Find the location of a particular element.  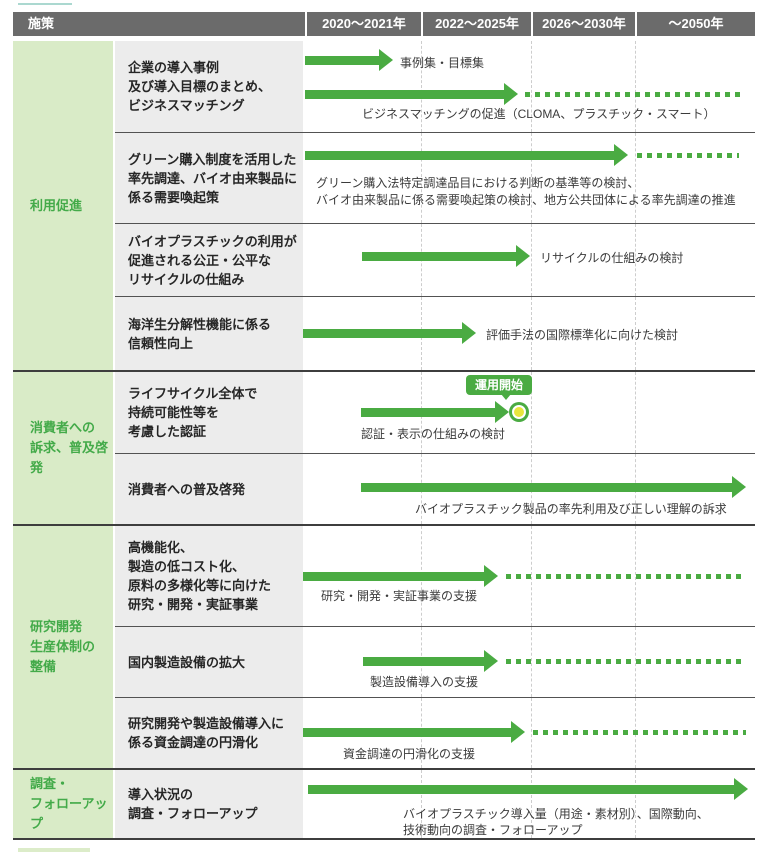

timeline-cell: 製造設備導入の支援 is located at coordinates (529, 662).